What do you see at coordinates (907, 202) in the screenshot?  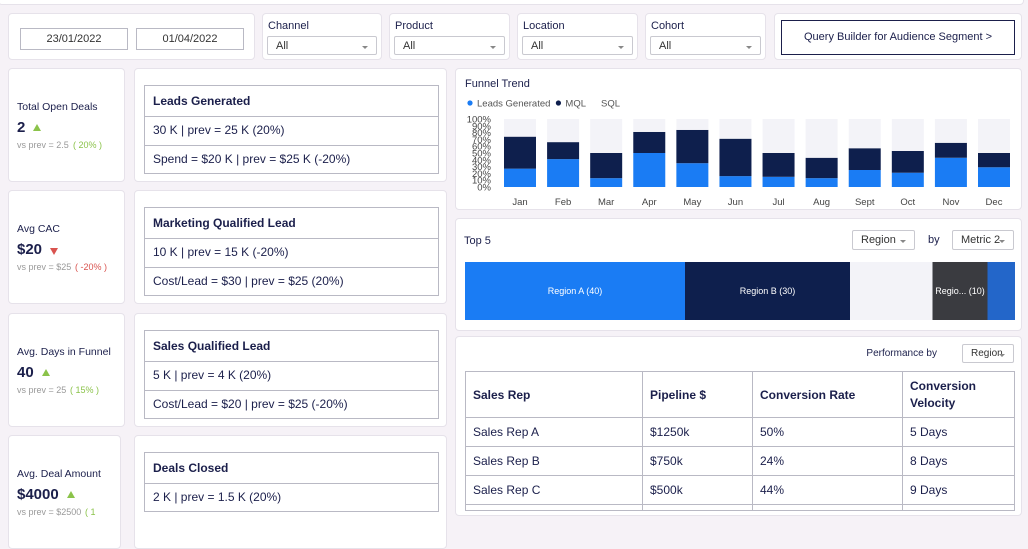 I see `x-tick-label: Oct` at bounding box center [907, 202].